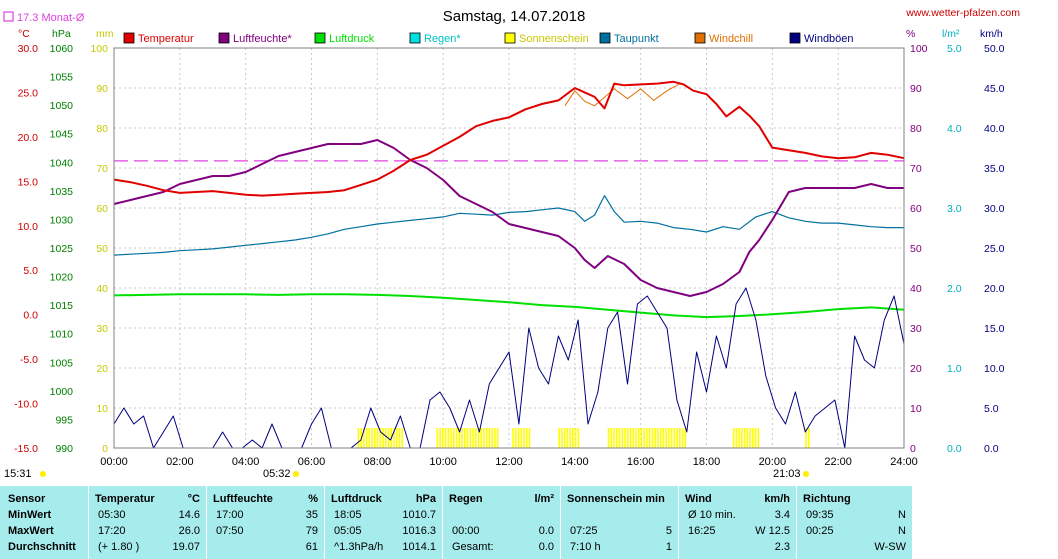 The image size is (1058, 559). I want to click on sunset-time: 21:03, so click(787, 474).